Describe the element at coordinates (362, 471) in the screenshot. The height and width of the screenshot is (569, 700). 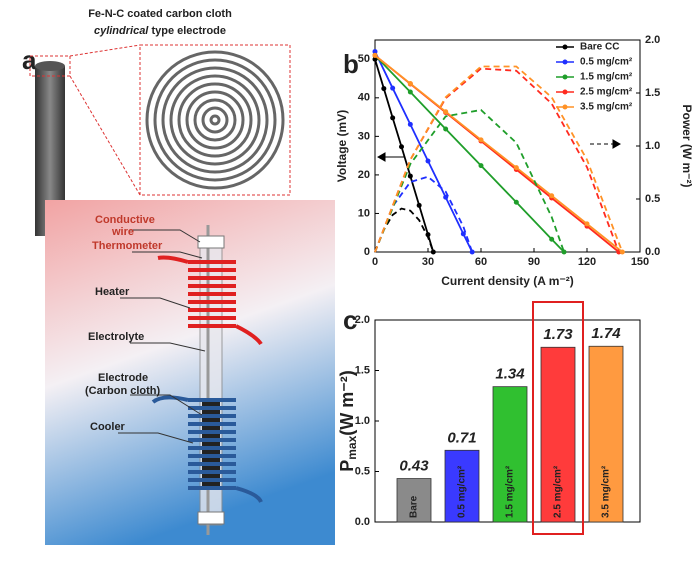
I see `y-tick-label: 0.5` at that location.